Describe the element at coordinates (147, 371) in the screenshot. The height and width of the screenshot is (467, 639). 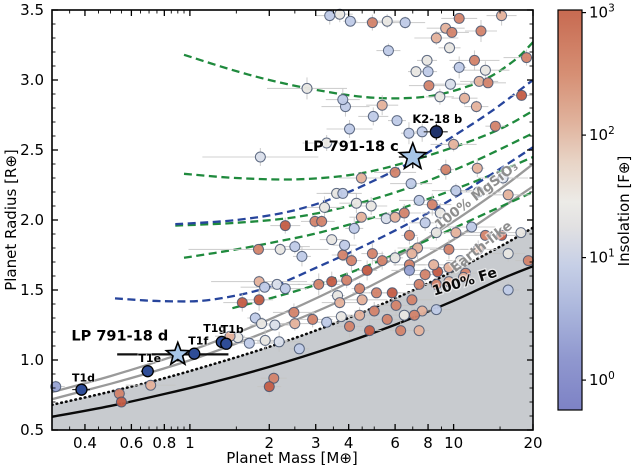
I see `marker-t1e` at that location.